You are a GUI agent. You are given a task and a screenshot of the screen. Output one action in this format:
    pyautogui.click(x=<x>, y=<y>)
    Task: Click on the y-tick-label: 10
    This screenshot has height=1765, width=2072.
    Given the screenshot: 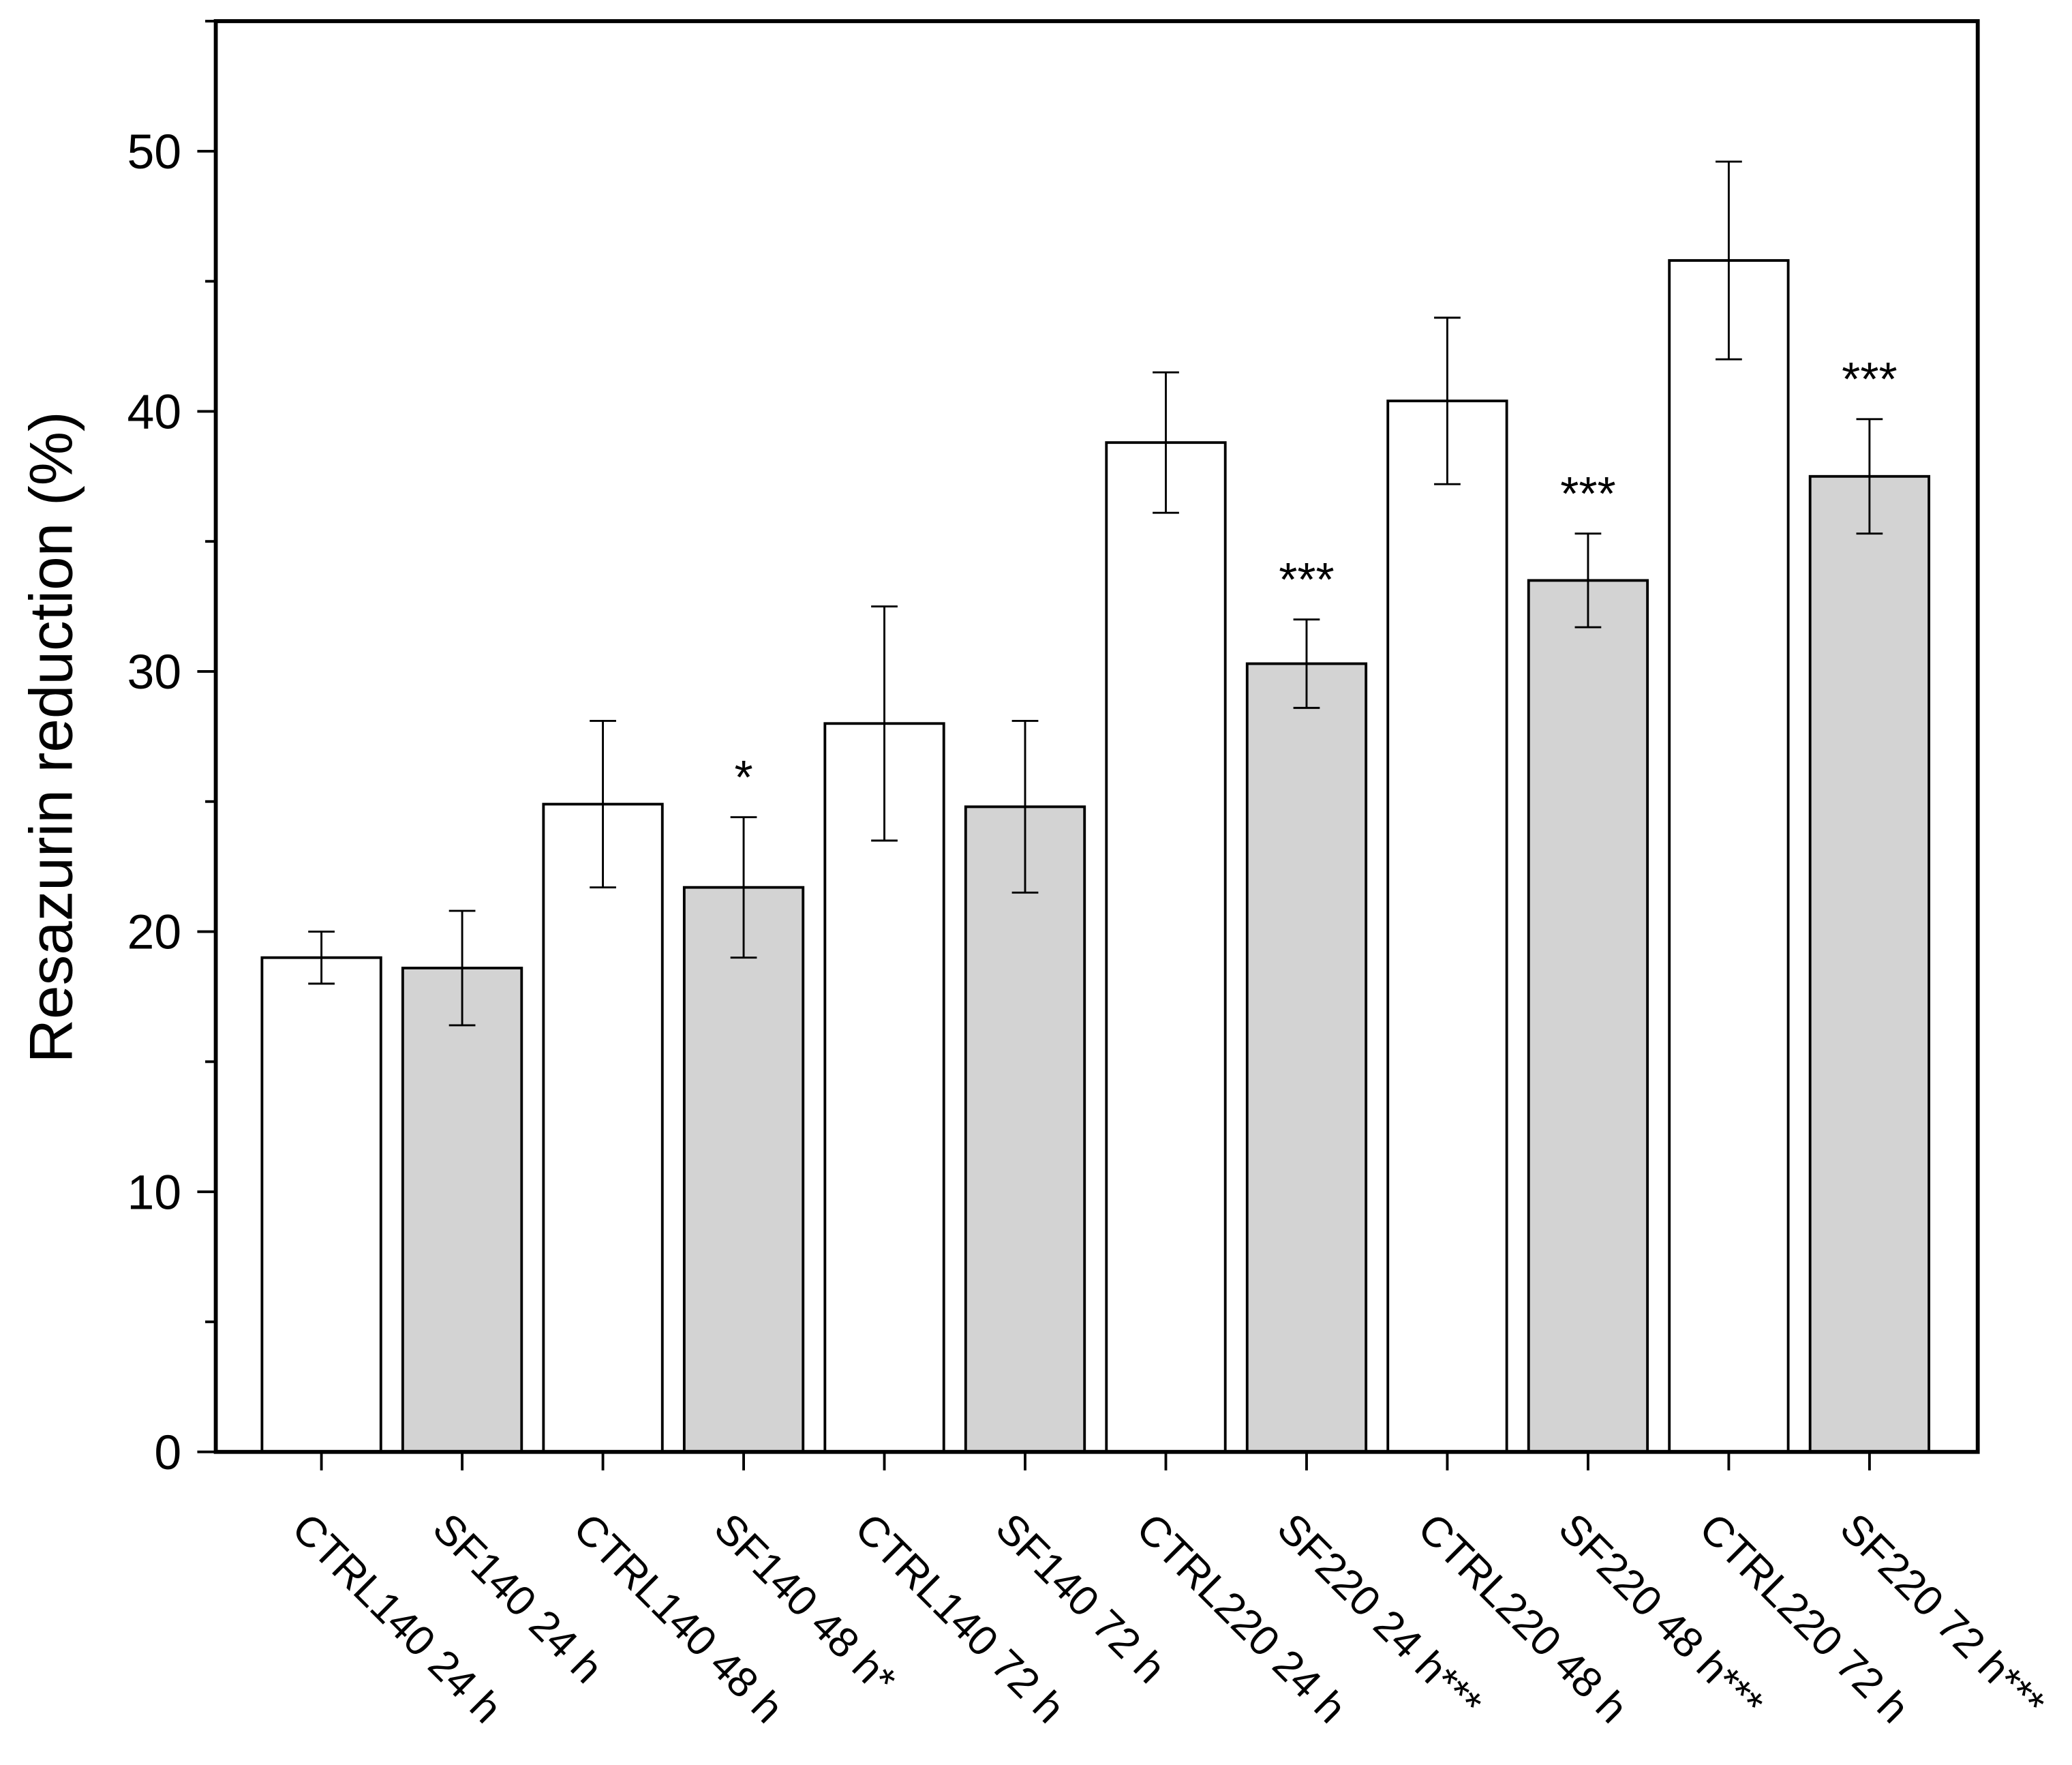 What is the action you would take?
    pyautogui.click(x=154, y=1192)
    